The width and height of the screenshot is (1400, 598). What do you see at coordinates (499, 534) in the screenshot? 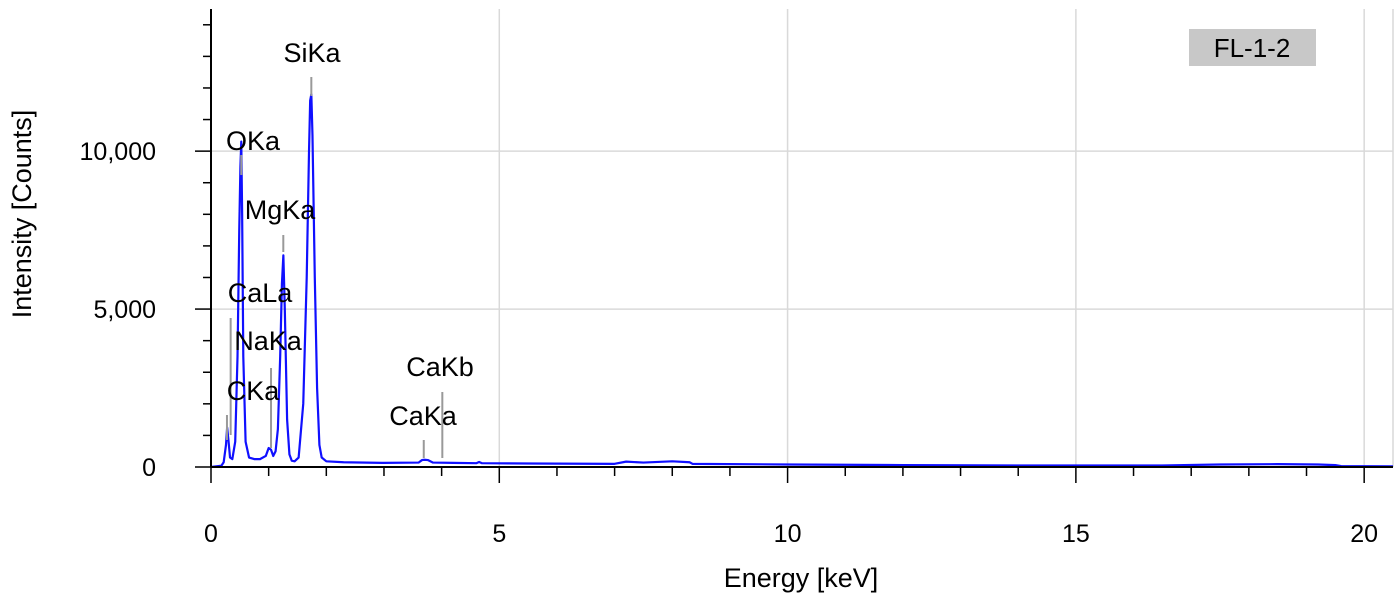
I see `x-tick-label-1: 5` at bounding box center [499, 534].